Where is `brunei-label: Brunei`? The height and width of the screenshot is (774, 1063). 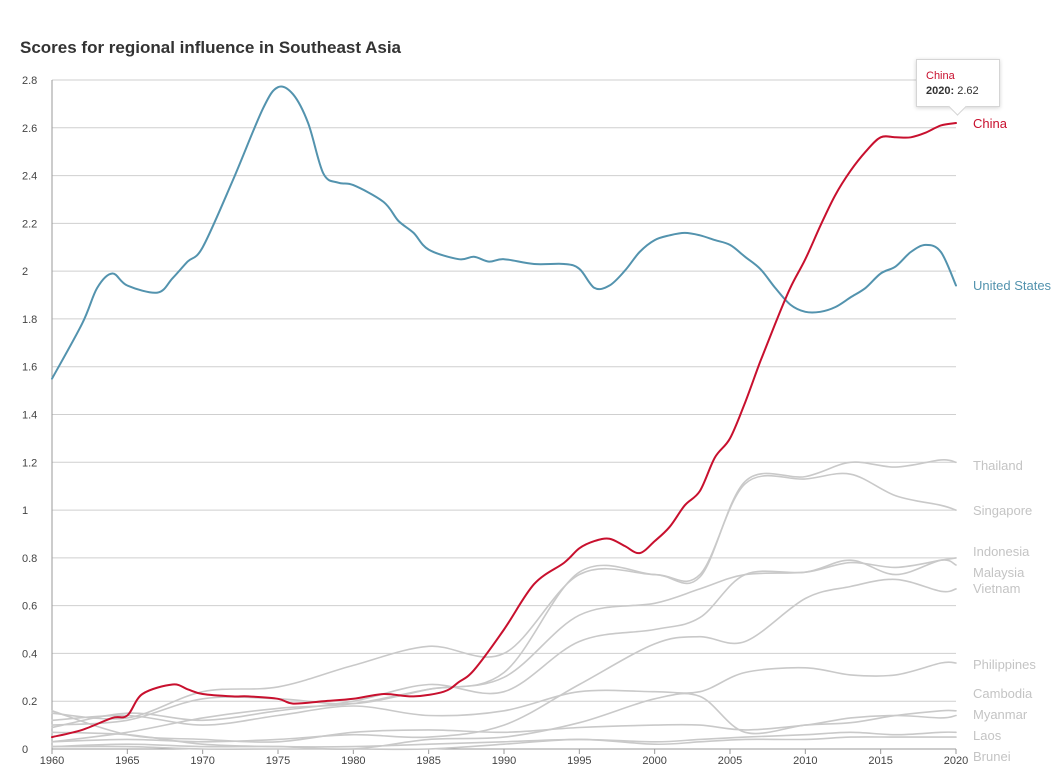 brunei-label: Brunei is located at coordinates (992, 756).